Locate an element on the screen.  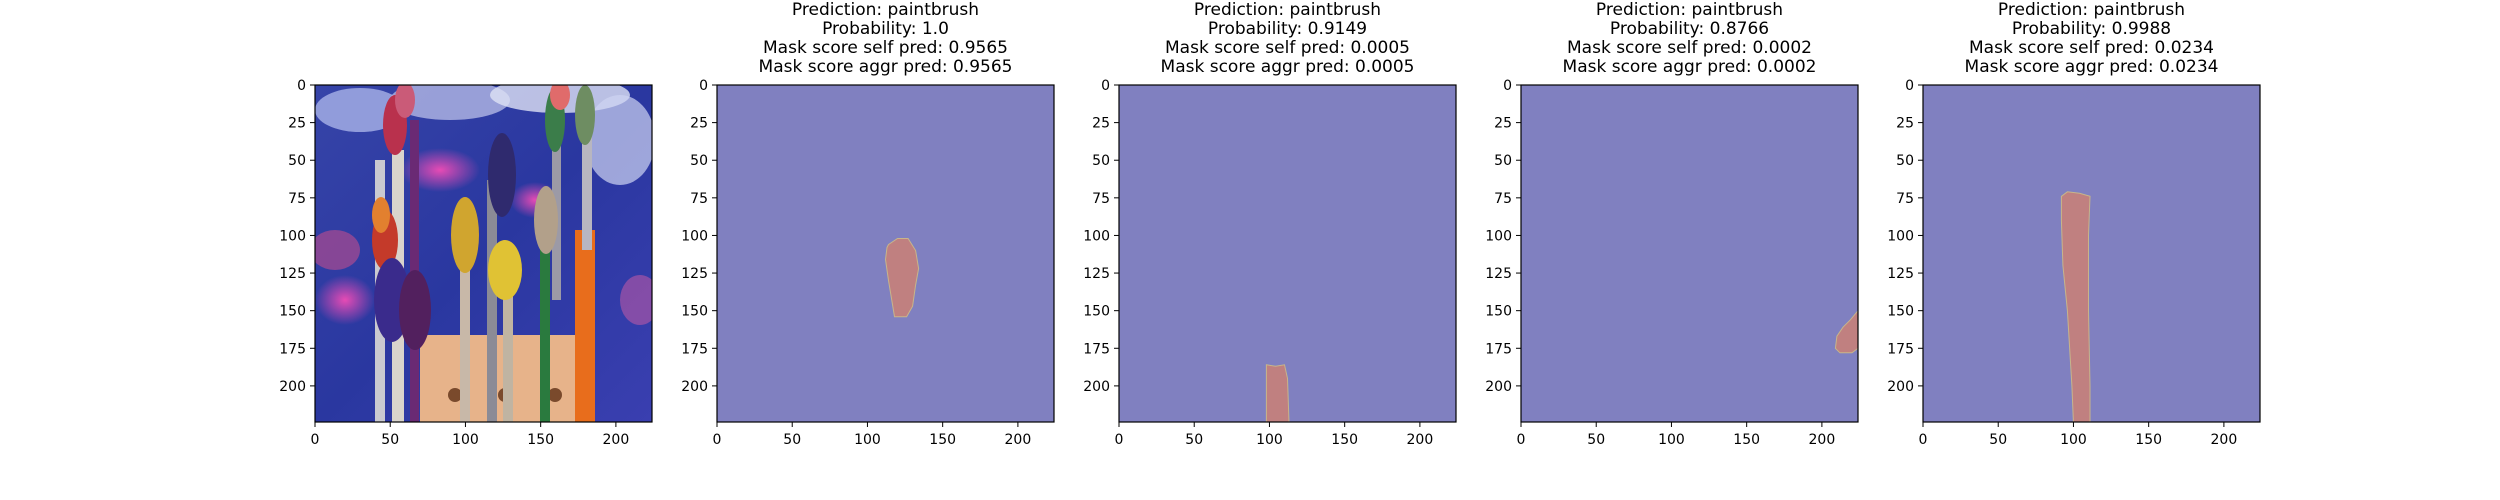
panel-title-line: Probability: 0.8766 is located at coordinates (1689, 29).